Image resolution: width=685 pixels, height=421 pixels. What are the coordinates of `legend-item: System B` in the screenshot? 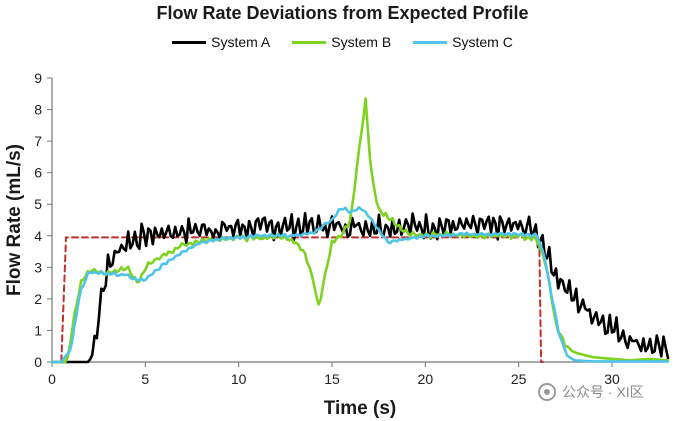 It's located at (341, 42).